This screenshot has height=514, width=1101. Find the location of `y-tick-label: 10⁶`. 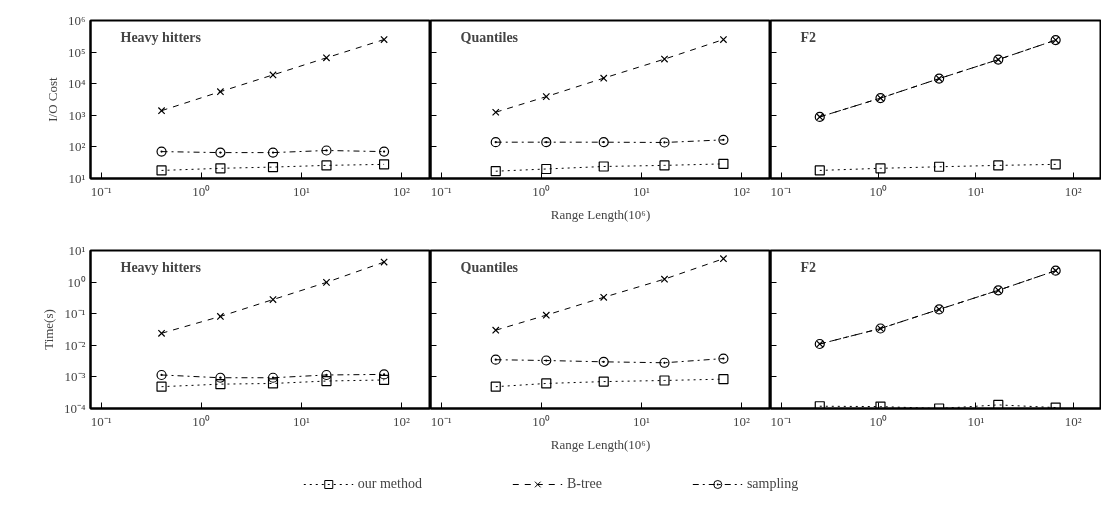

y-tick-label: 10⁶ is located at coordinates (76, 20).